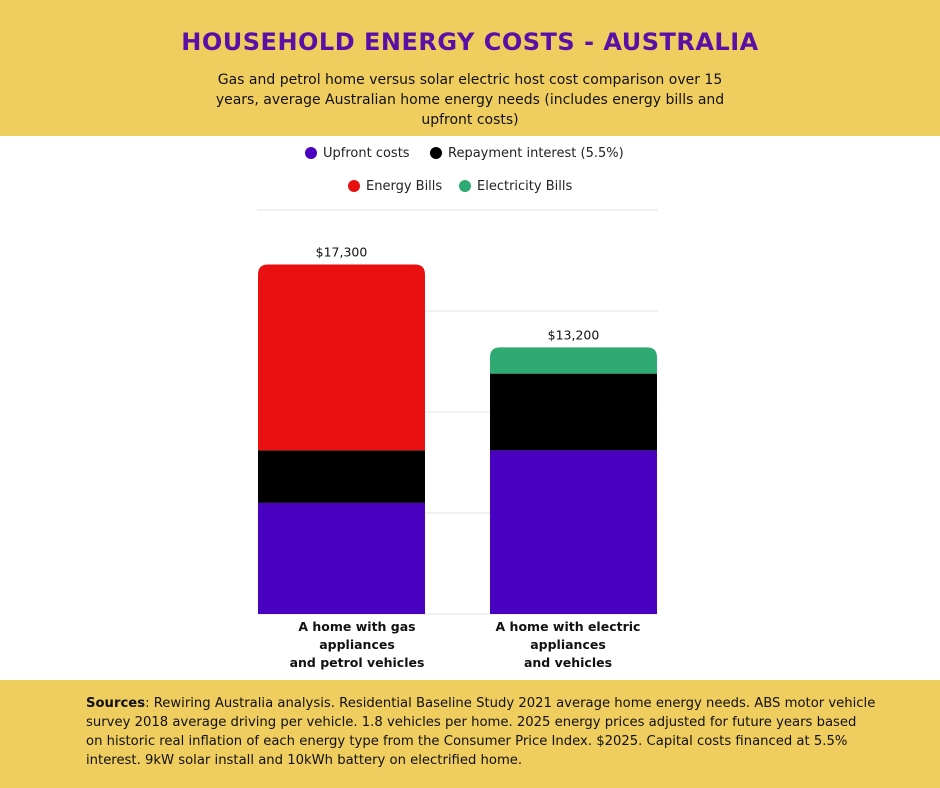  Describe the element at coordinates (465, 186) in the screenshot. I see `legend-swatch-electricity-bills` at that location.